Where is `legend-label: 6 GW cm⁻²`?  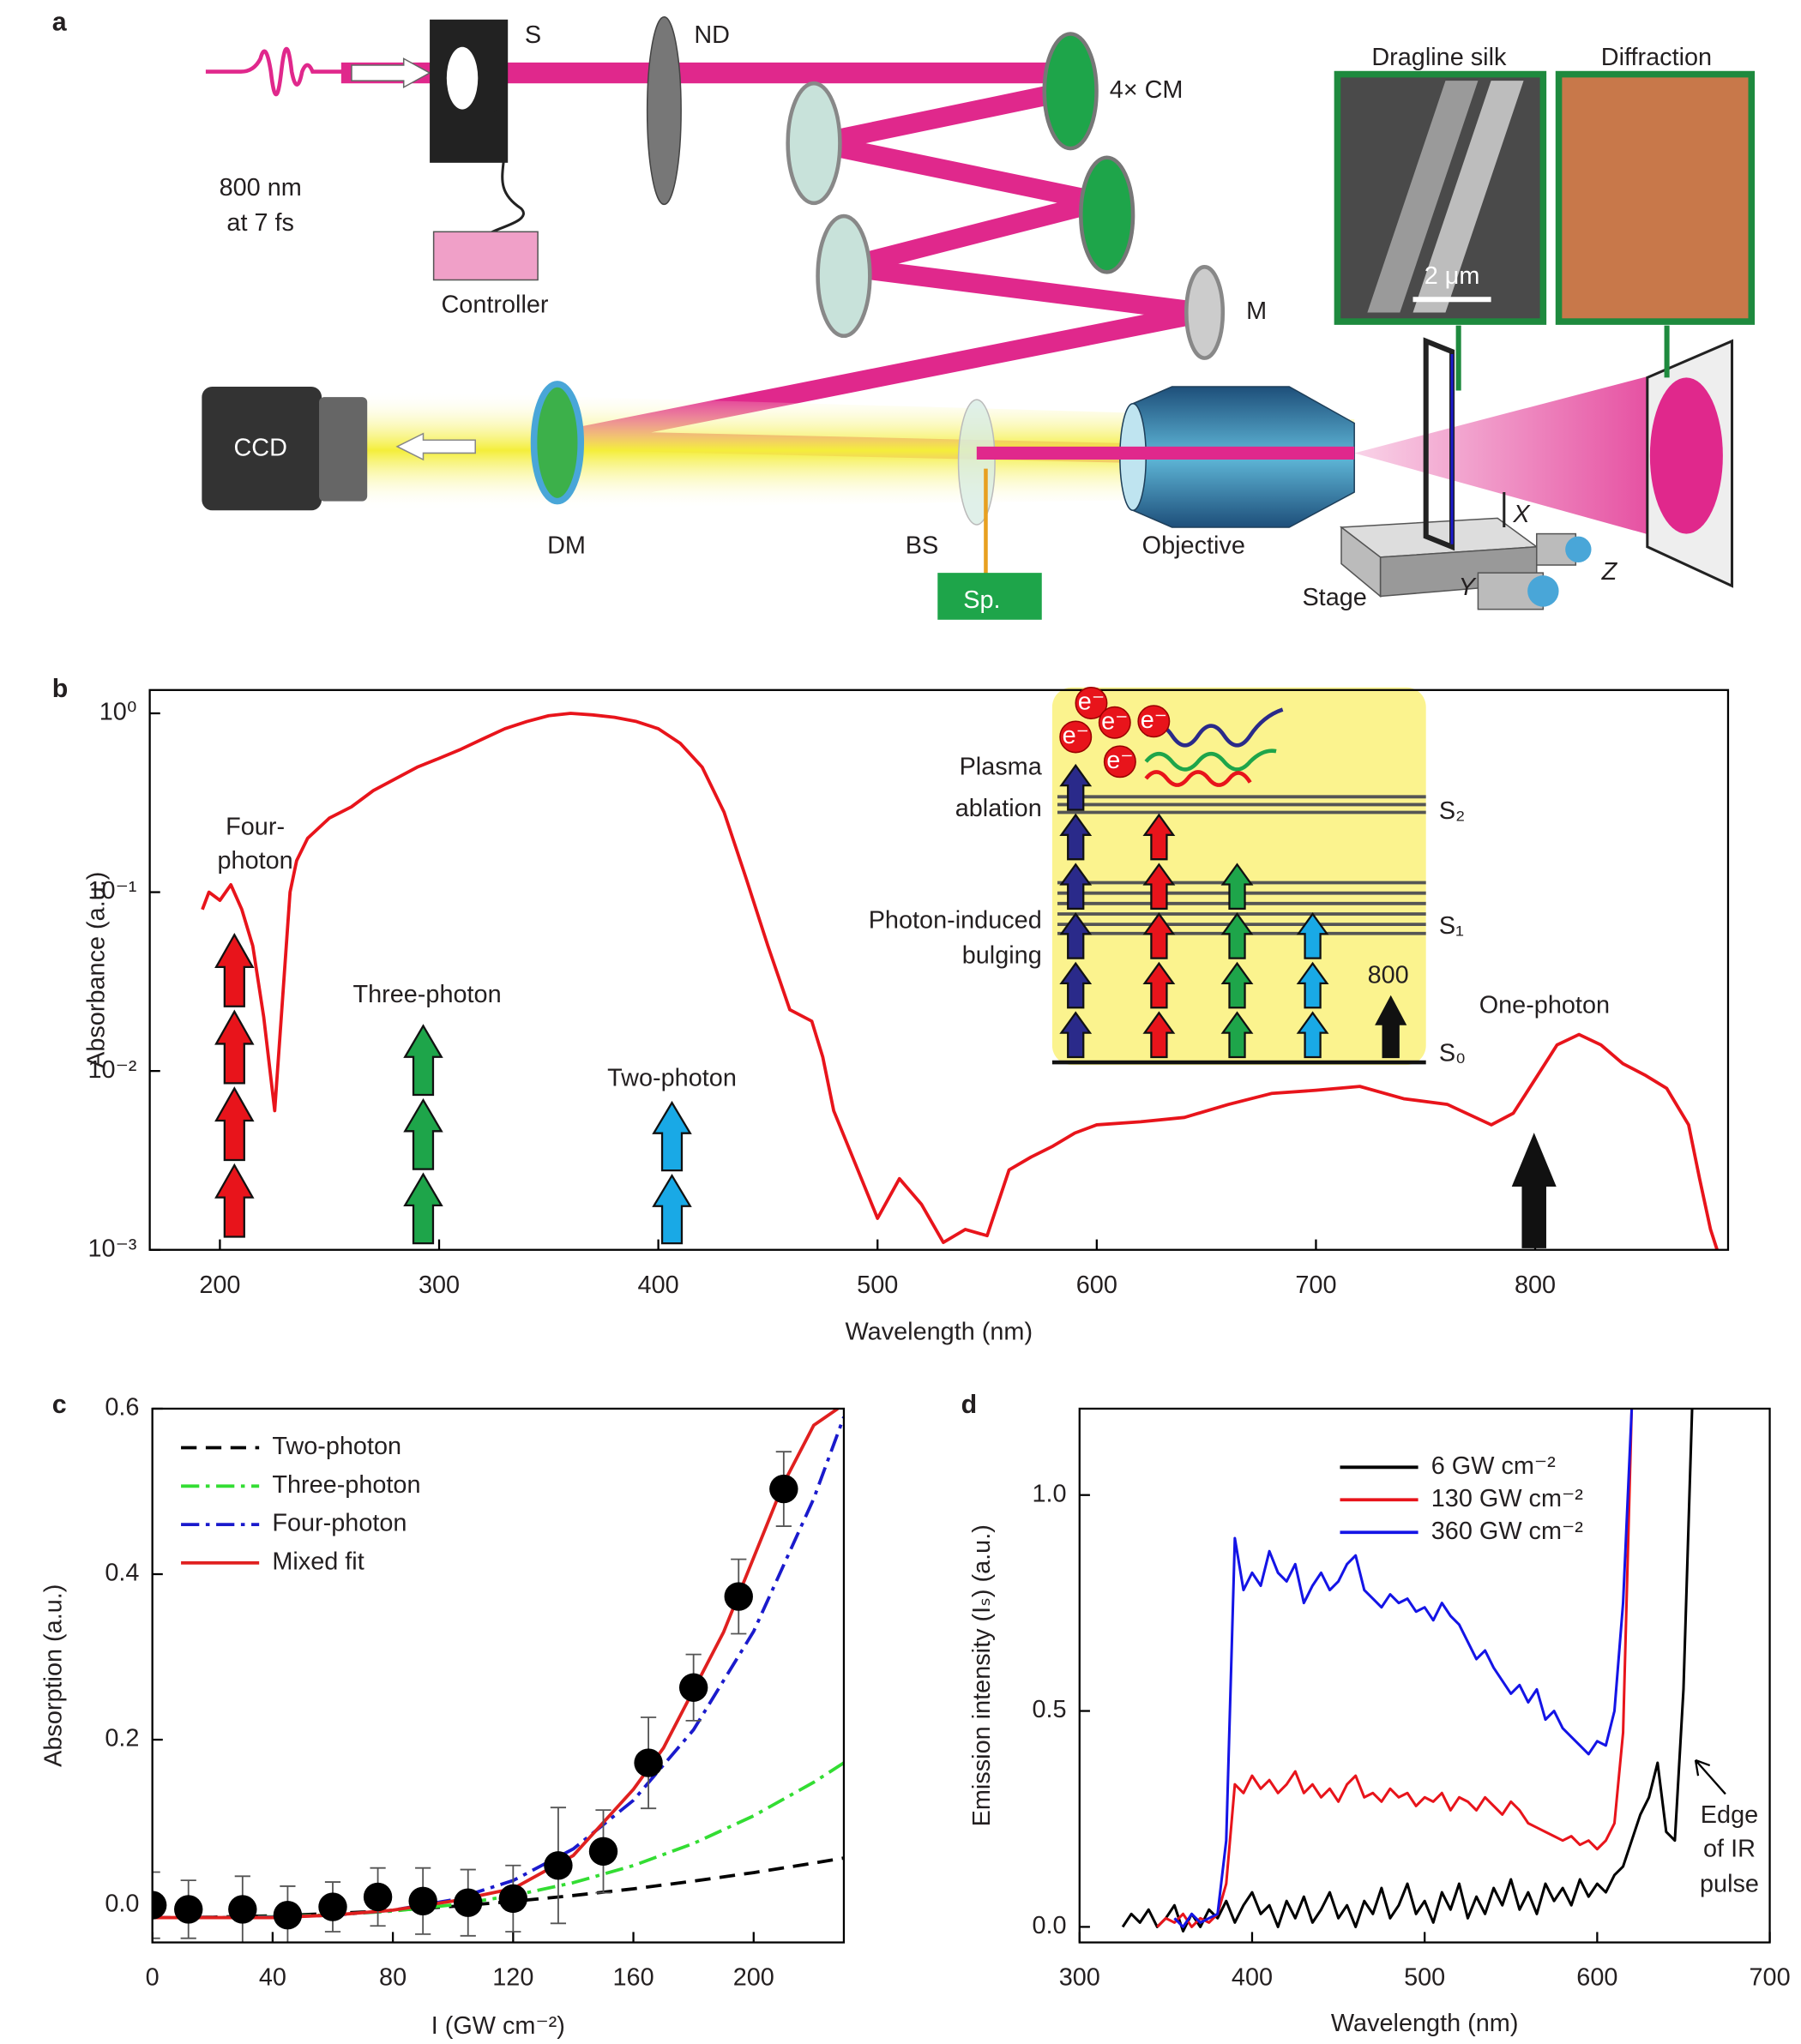
legend-label: 6 GW cm⁻² is located at coordinates (1493, 1466).